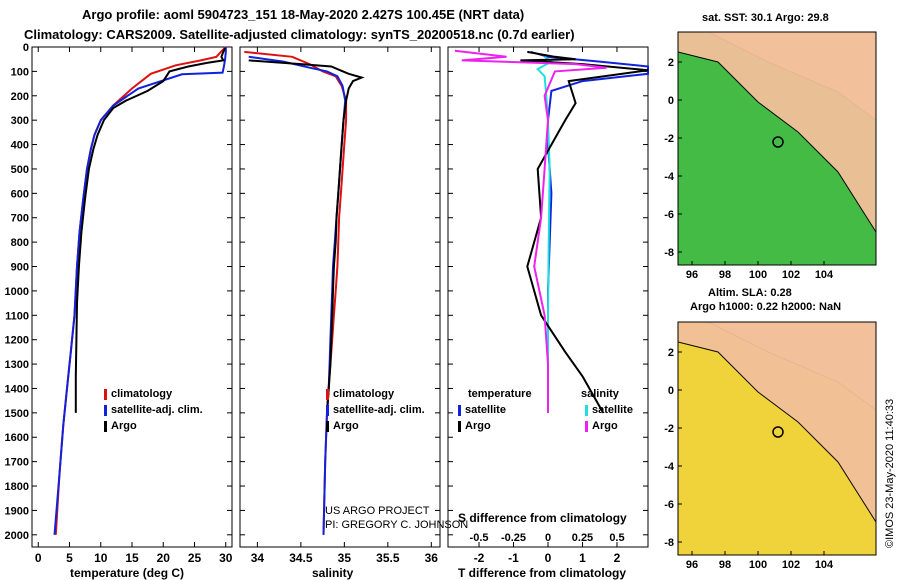 The width and height of the screenshot is (900, 580). What do you see at coordinates (69, 558) in the screenshot?
I see `x-tick-label: 5` at bounding box center [69, 558].